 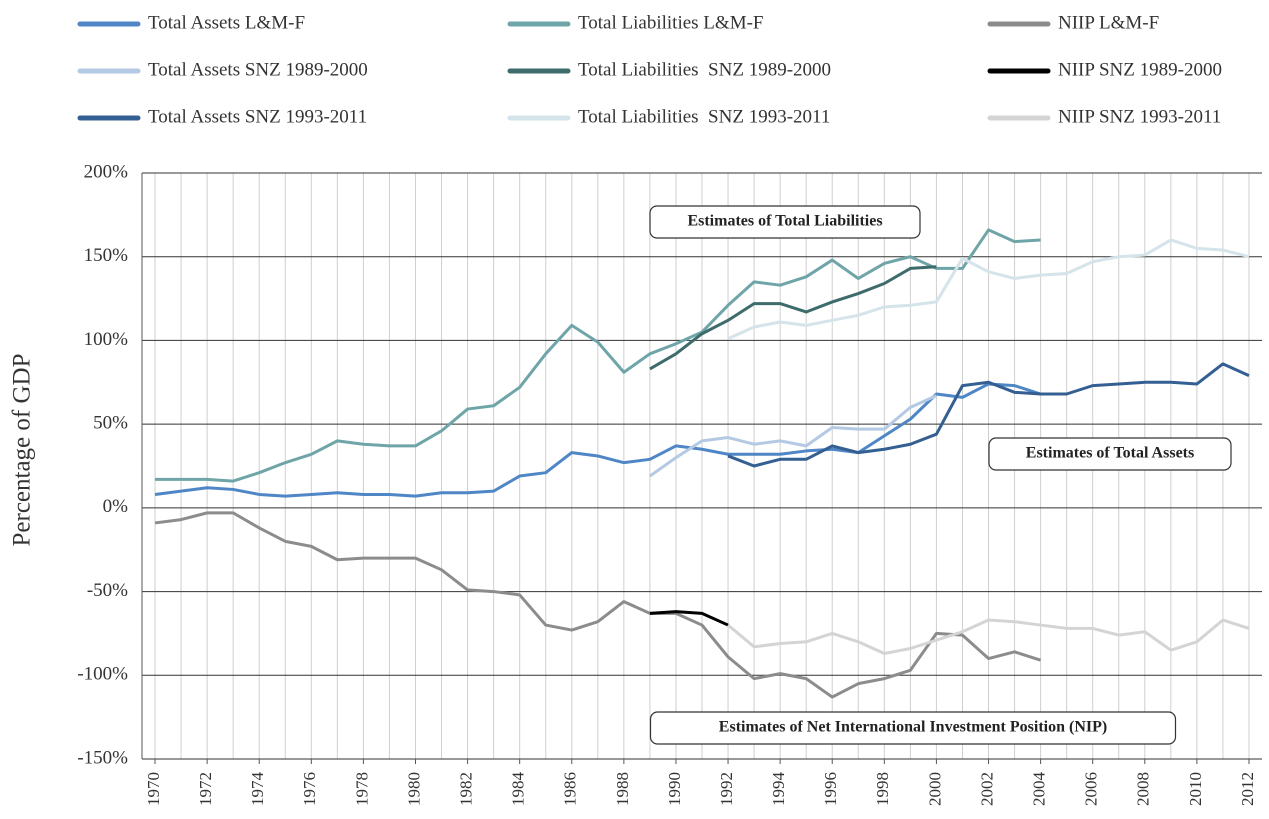 What do you see at coordinates (102, 674) in the screenshot?
I see `y-tick-label: -100%` at bounding box center [102, 674].